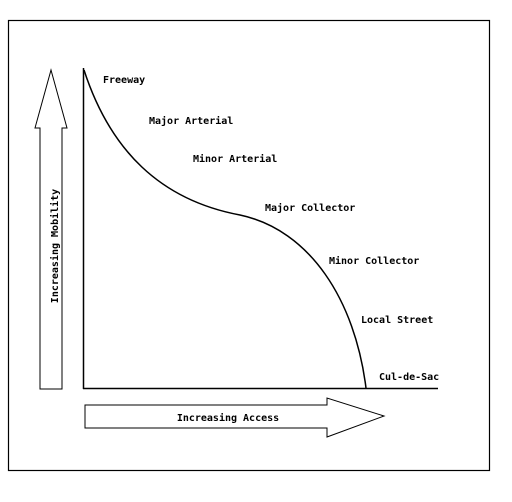  I want to click on label-cul-de-sac: Cul-de-Sac, so click(409, 377).